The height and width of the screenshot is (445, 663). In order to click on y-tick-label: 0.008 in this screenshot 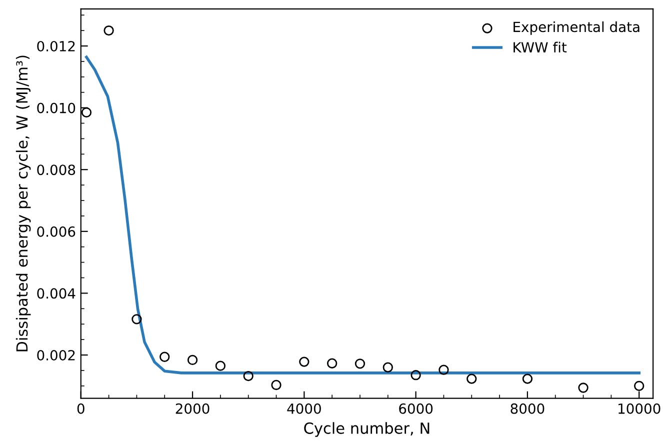, I will do `click(56, 170)`.